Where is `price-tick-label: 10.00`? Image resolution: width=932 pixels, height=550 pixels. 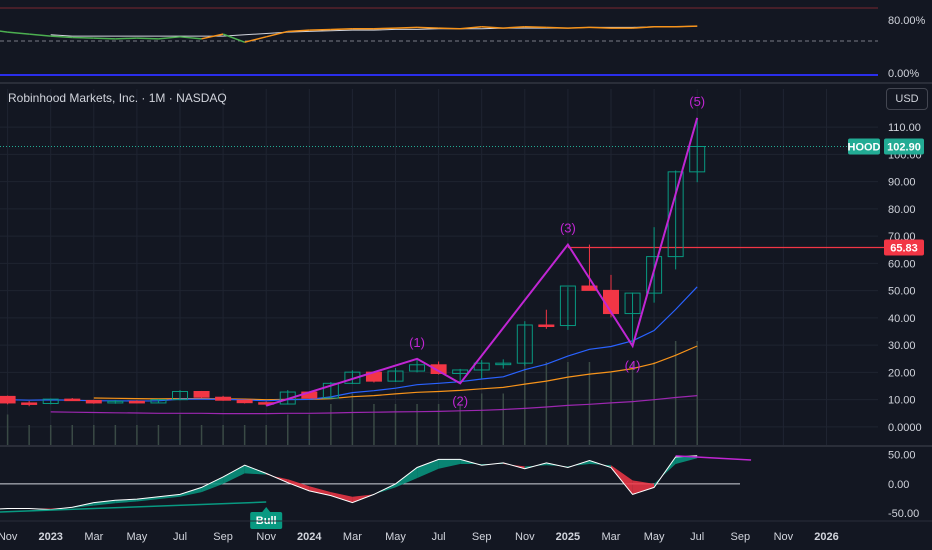
price-tick-label: 10.00 is located at coordinates (902, 401).